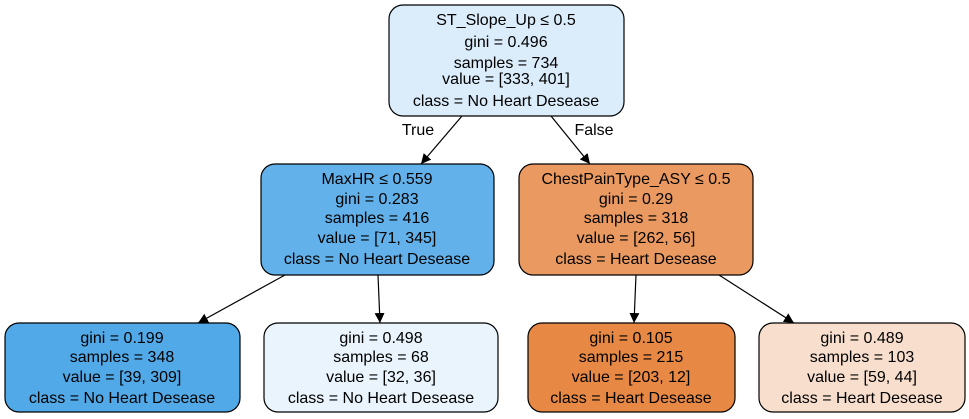  I want to click on node-line: value = [71, 345], so click(377, 238).